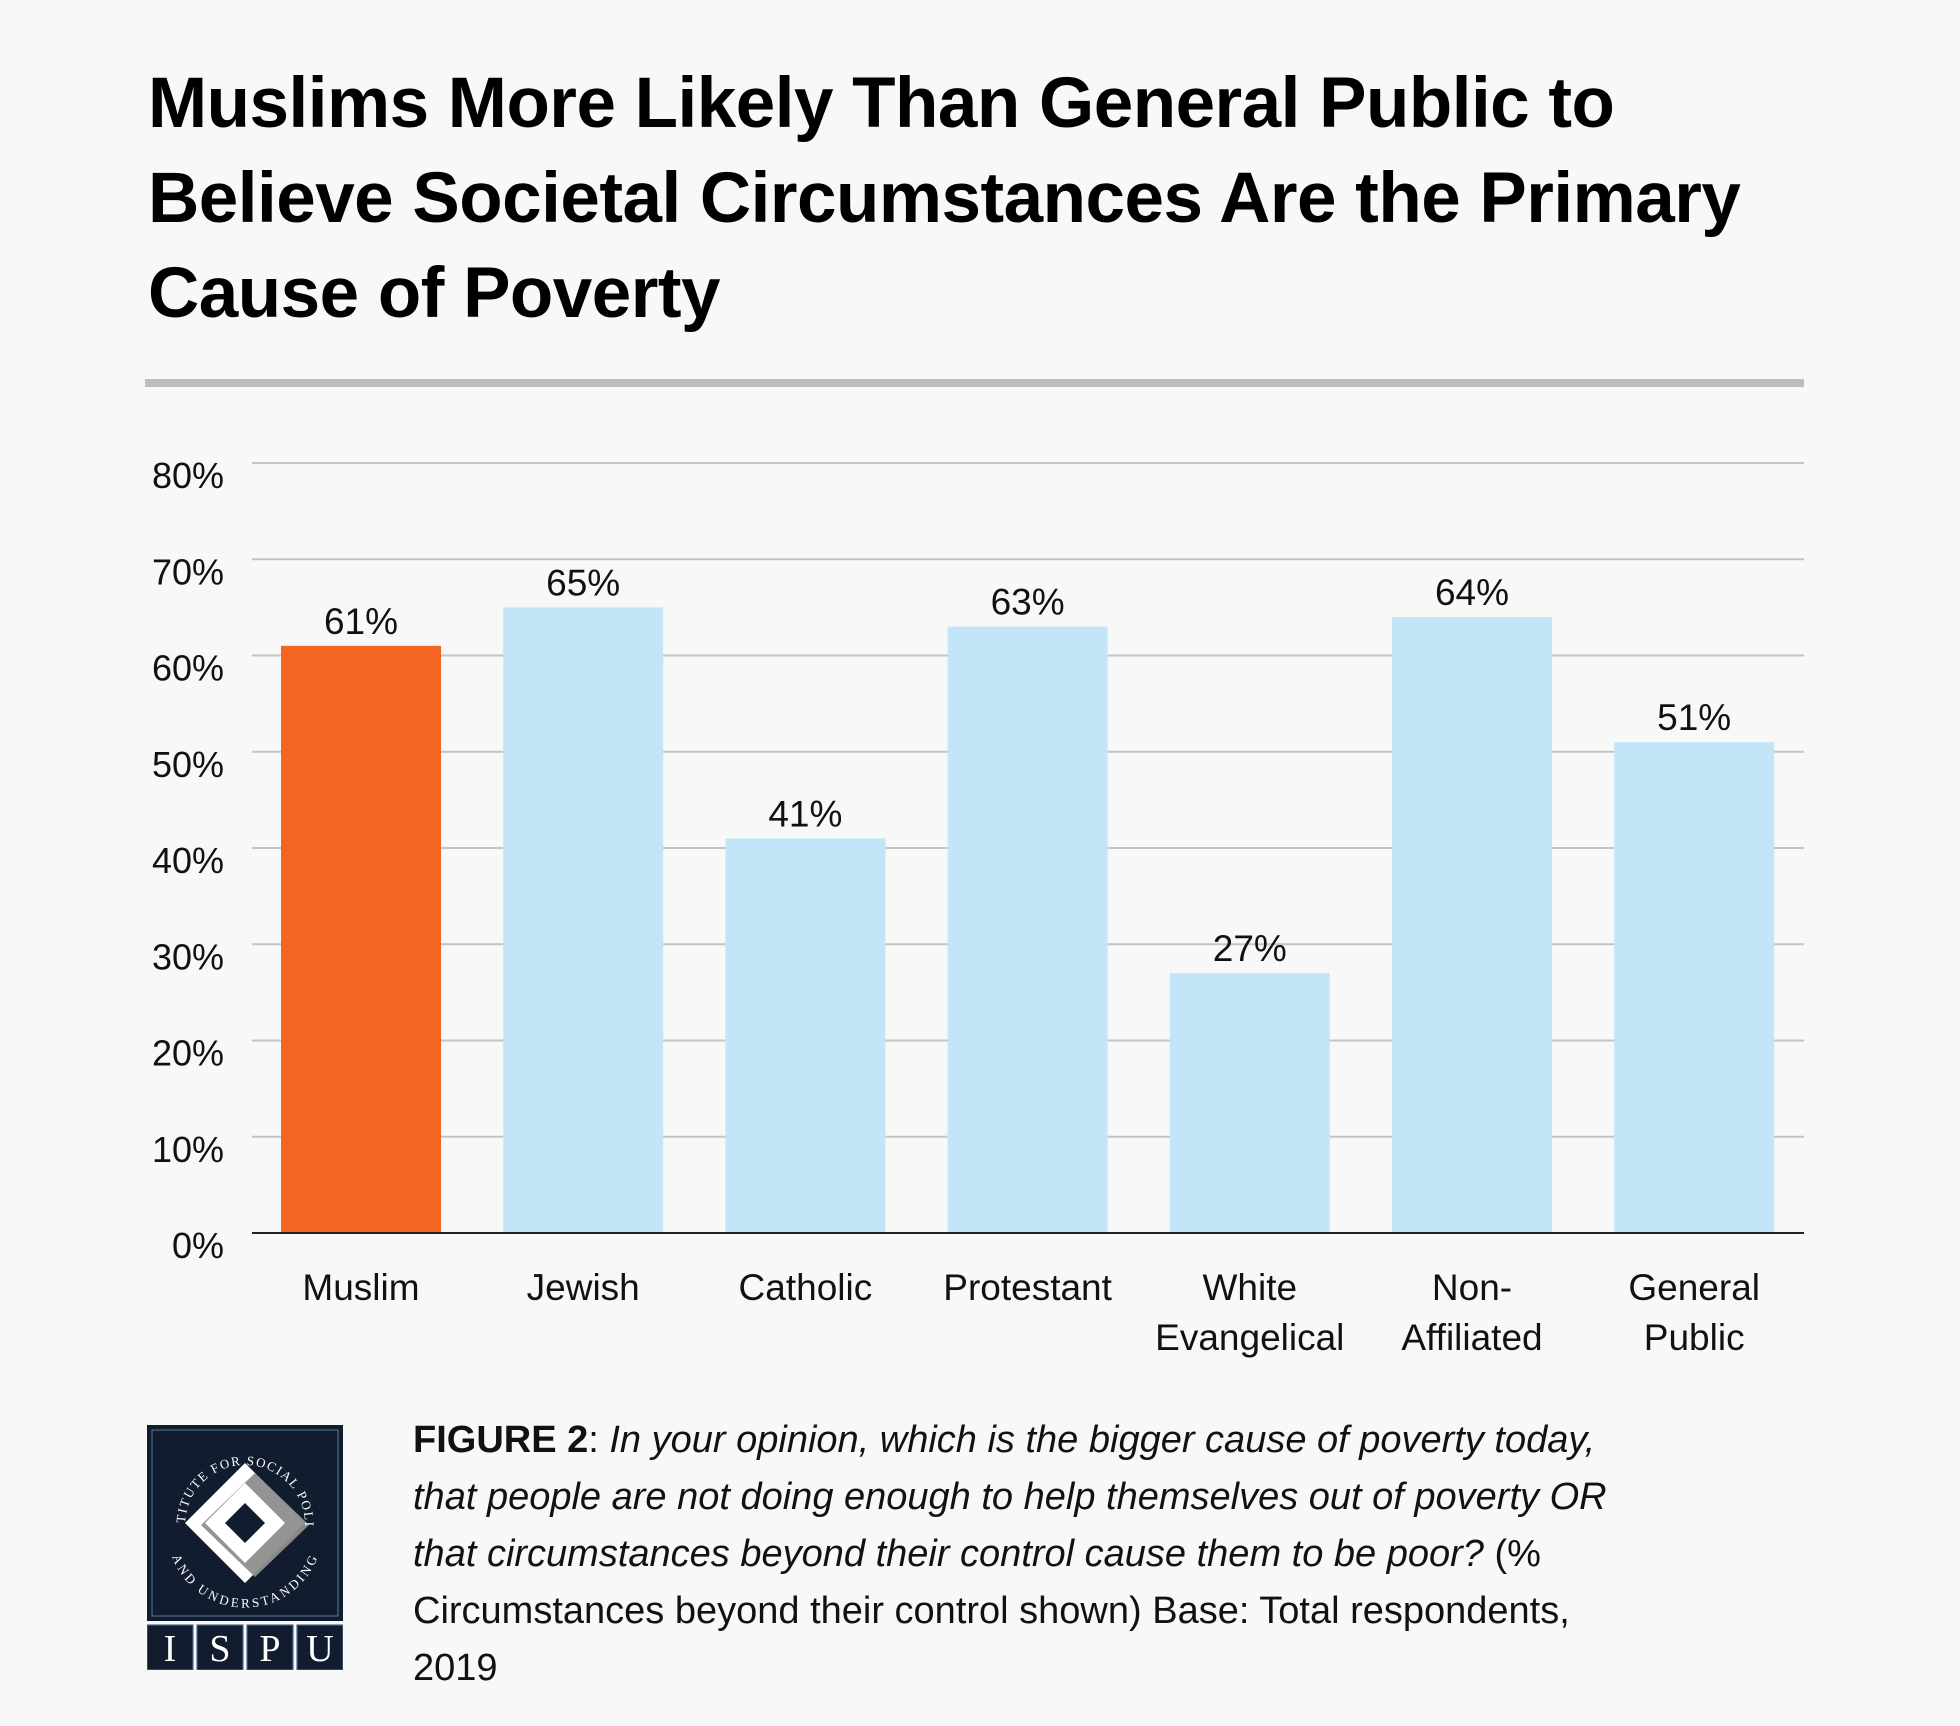 This screenshot has height=1726, width=1960. What do you see at coordinates (805, 813) in the screenshot?
I see `value-label: 41%` at bounding box center [805, 813].